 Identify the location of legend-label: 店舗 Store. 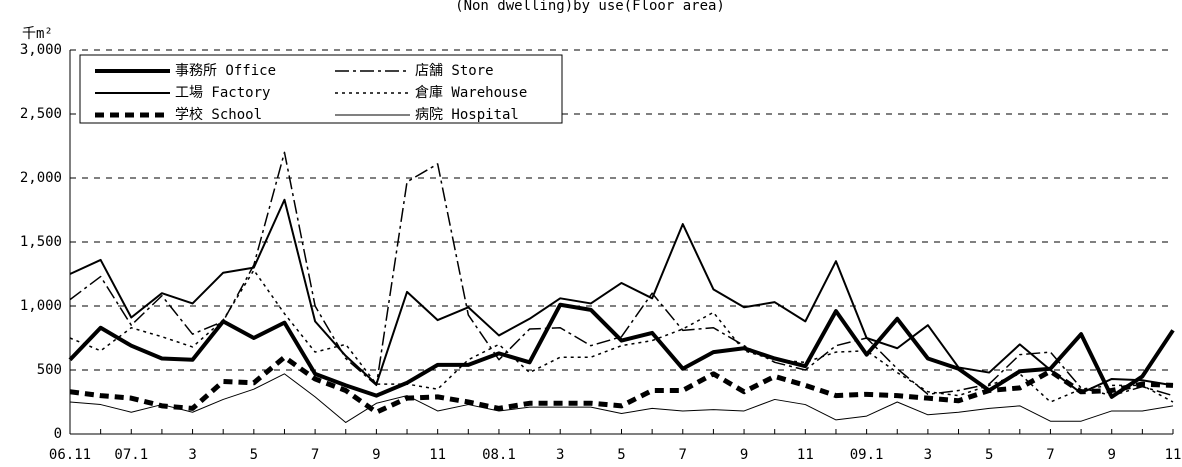
(454, 71).